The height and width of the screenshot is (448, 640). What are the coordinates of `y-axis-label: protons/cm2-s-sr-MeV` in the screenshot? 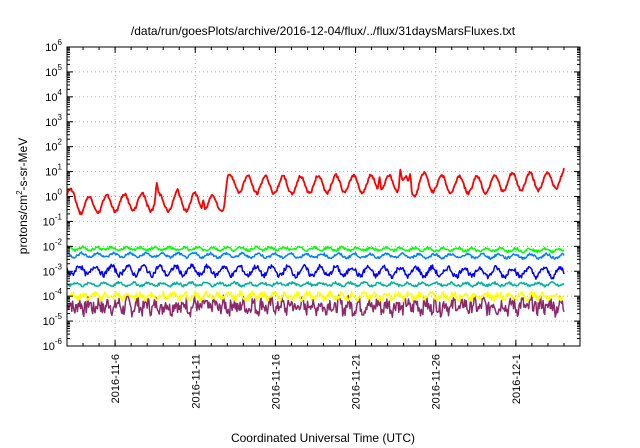 It's located at (22, 196).